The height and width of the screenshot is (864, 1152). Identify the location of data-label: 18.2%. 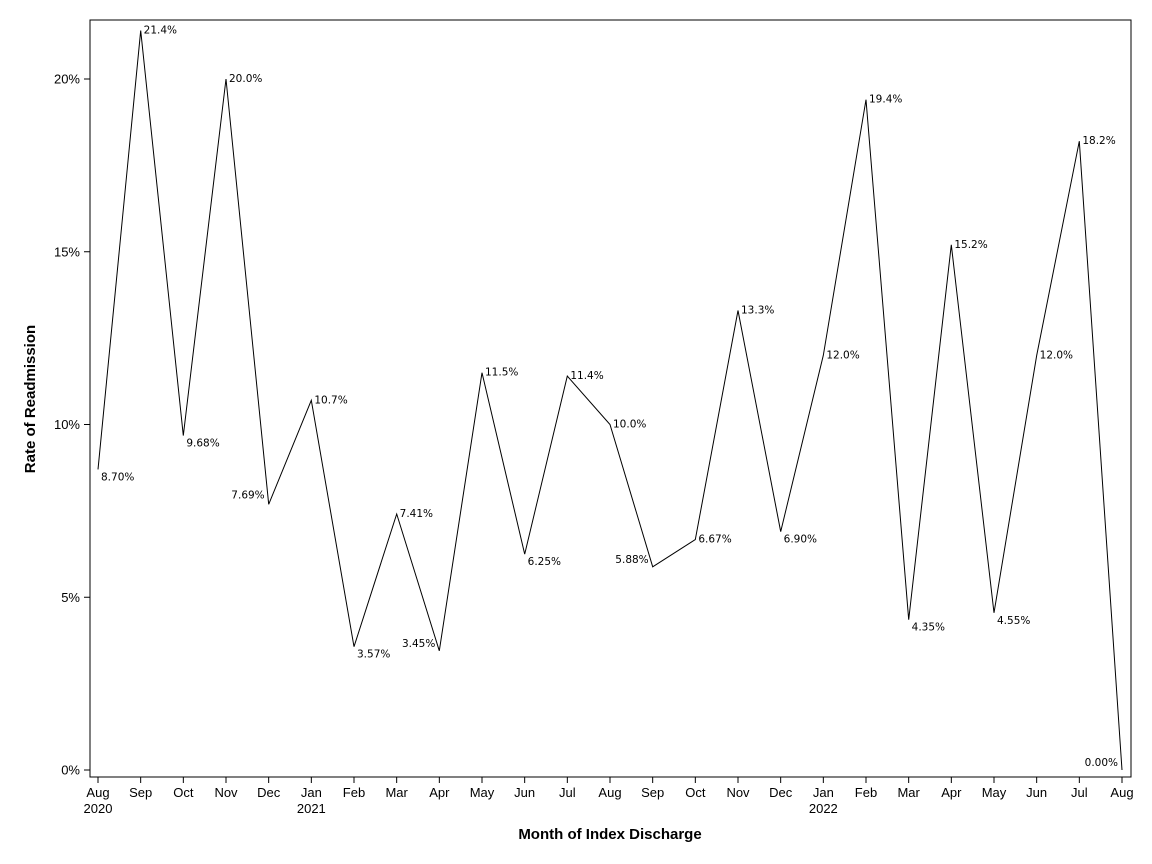
(1098, 141).